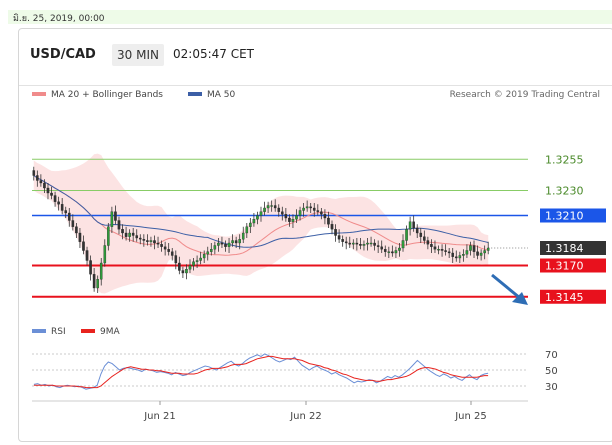  Describe the element at coordinates (58, 332) in the screenshot. I see `rsi-legend-label: RSI` at that location.